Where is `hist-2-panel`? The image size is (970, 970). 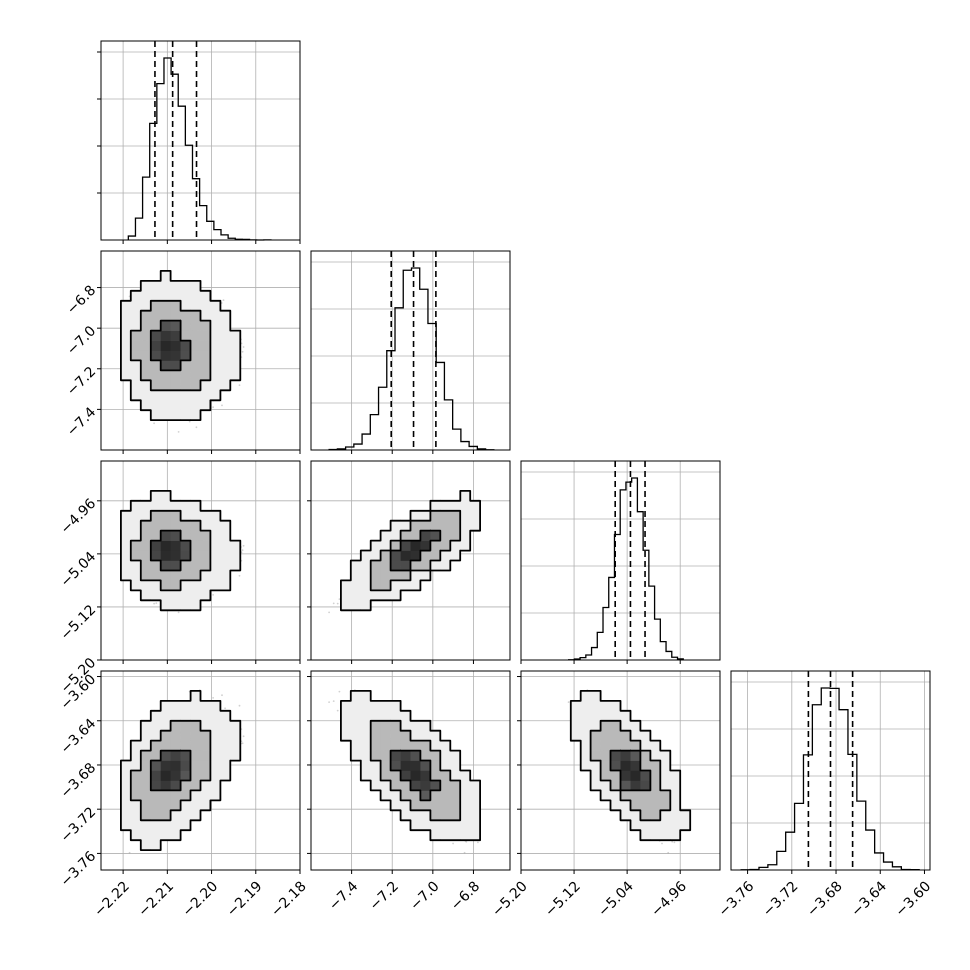
hist-2-panel is located at coordinates (410, 352).